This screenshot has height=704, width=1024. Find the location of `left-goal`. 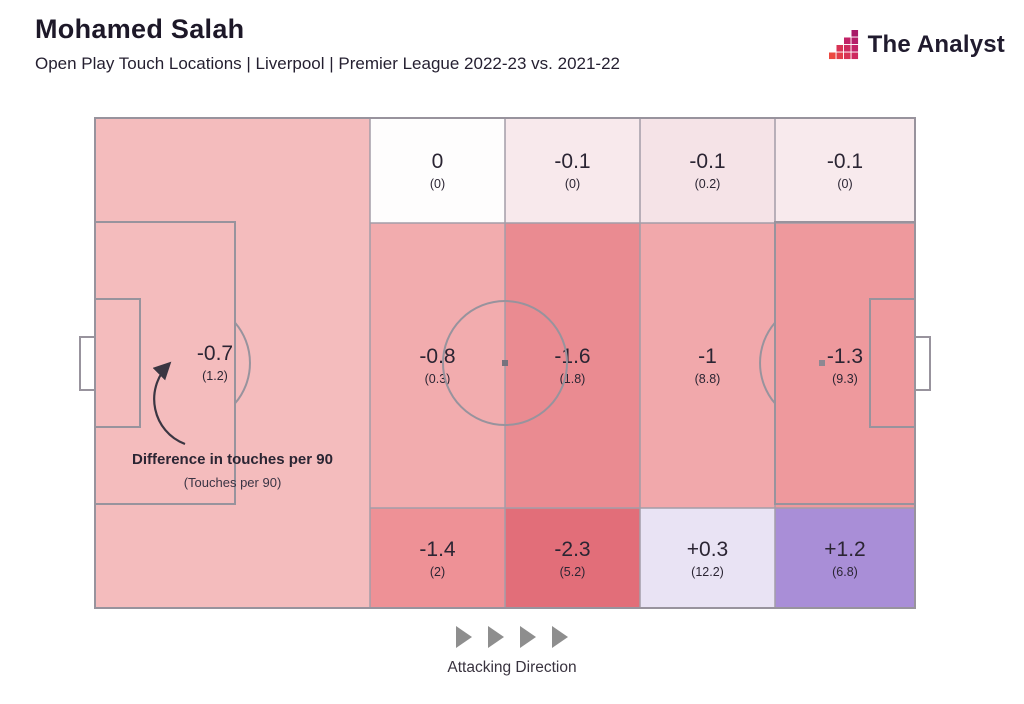

left-goal is located at coordinates (87, 363).